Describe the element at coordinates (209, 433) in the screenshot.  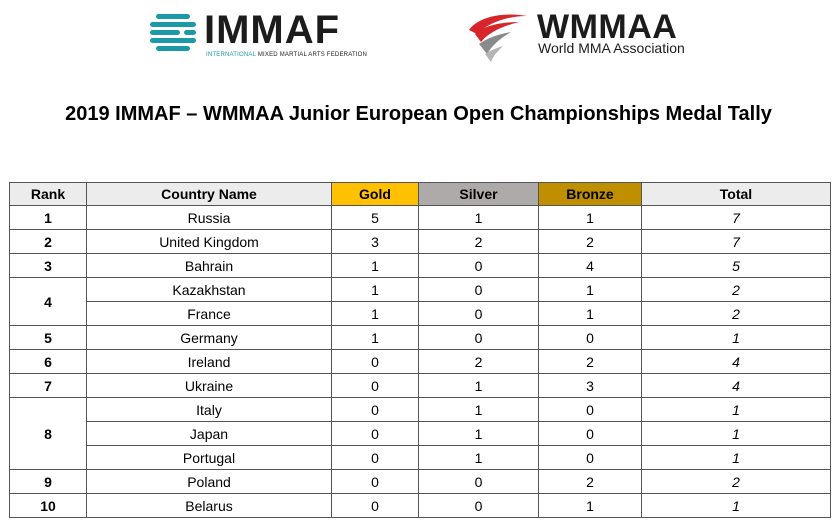
I see `country-cell: Japan` at that location.